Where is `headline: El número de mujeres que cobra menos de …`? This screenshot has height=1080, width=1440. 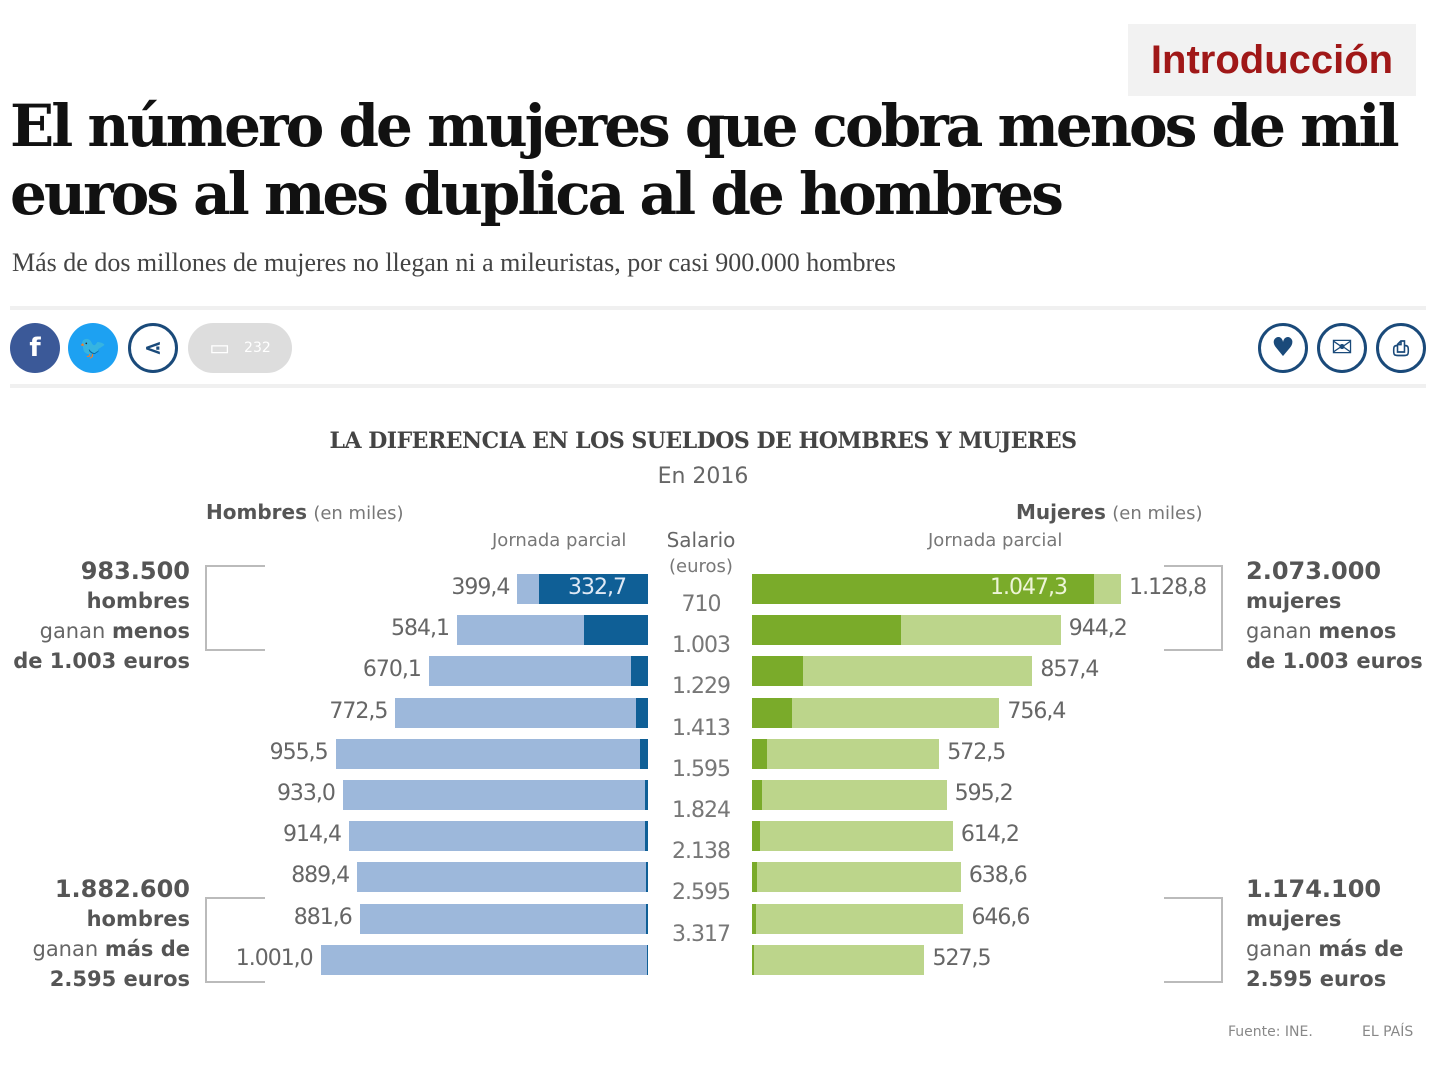
headline: El número de mujeres que cobra menos de … is located at coordinates (705, 160).